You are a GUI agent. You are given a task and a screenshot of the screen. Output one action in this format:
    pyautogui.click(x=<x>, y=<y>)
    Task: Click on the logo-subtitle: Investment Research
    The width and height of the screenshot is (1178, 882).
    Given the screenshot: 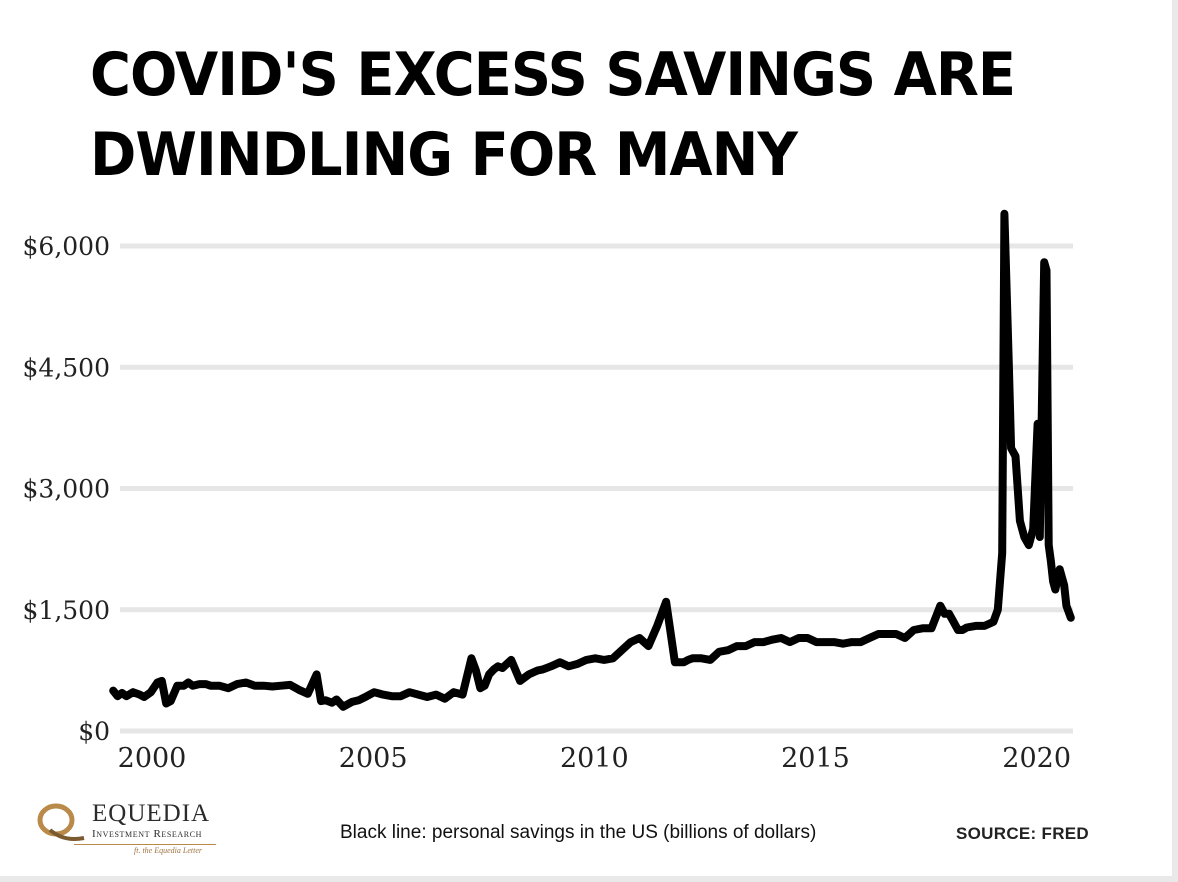 What is the action you would take?
    pyautogui.click(x=147, y=834)
    